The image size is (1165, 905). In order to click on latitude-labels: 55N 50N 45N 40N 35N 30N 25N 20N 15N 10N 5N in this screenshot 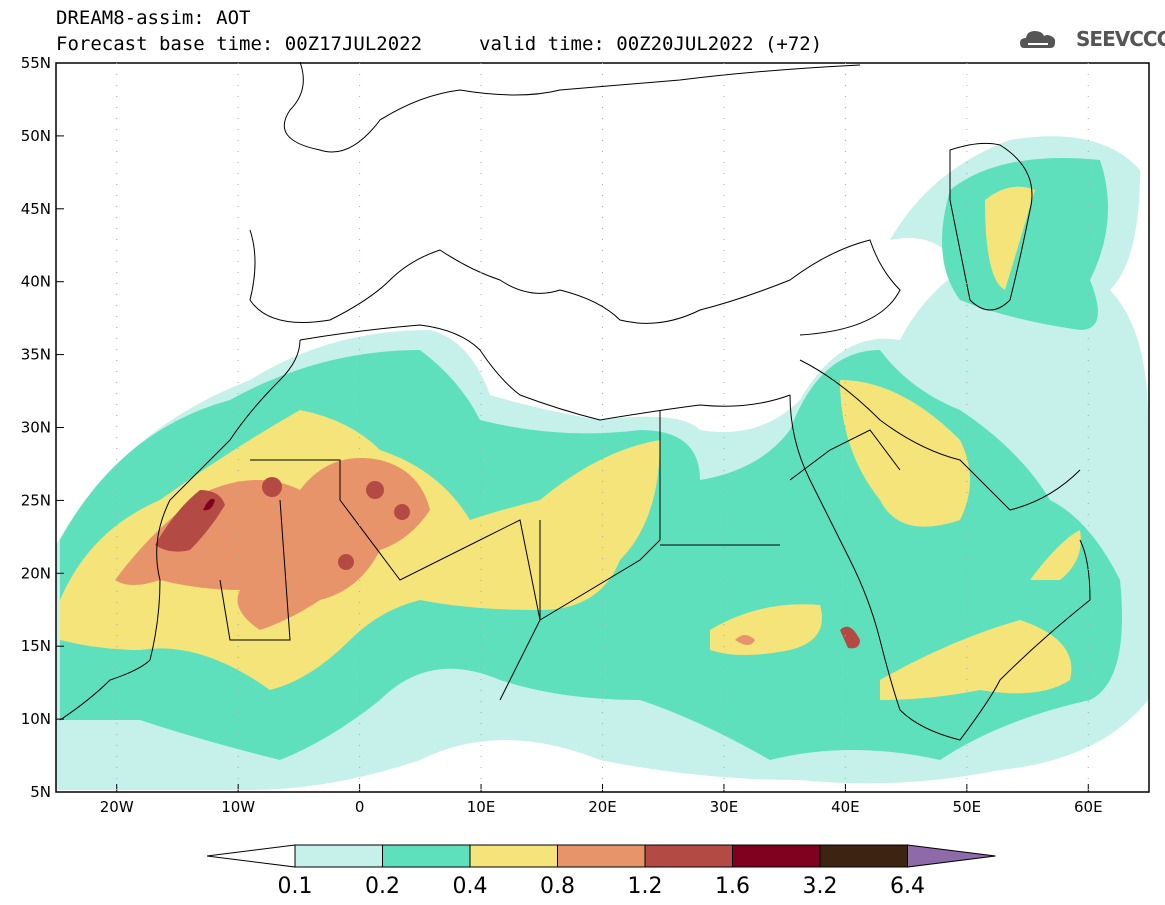, I will do `click(42, 427)`.